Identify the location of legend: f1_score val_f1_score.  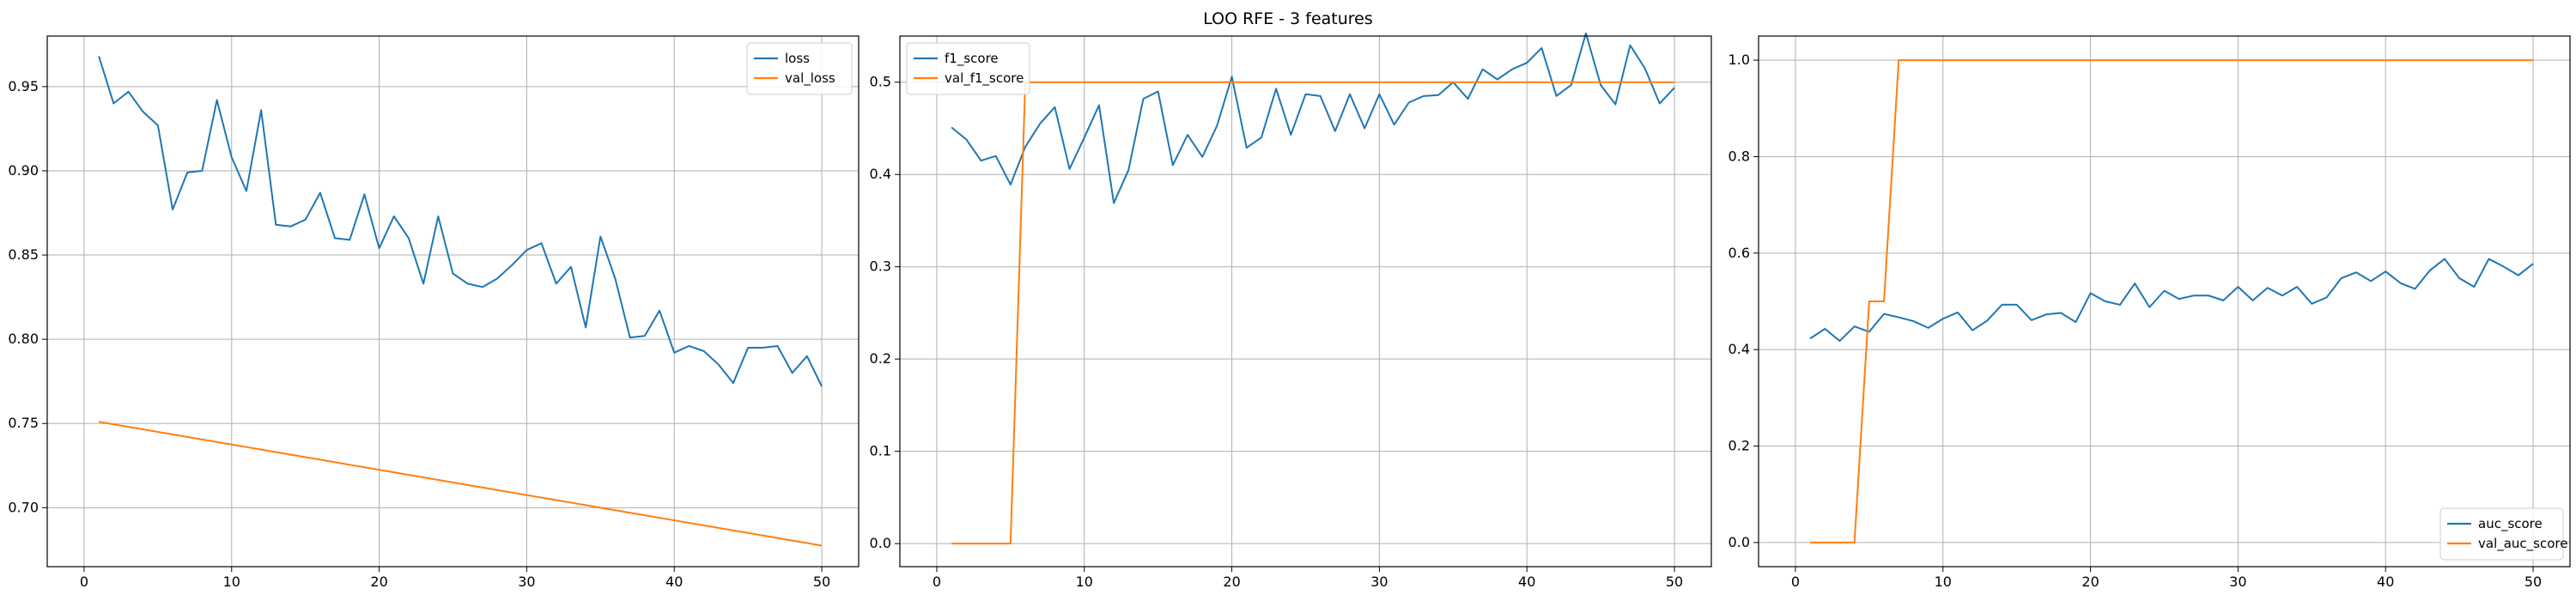
(968, 68).